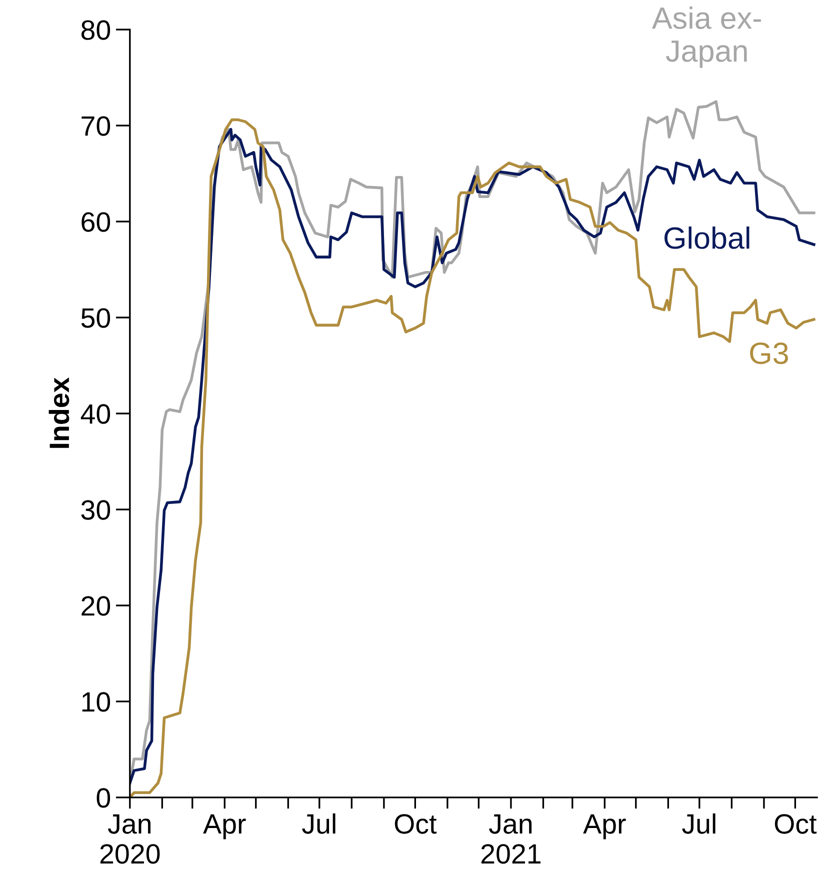 This screenshot has height=896, width=838. Describe the element at coordinates (95, 30) in the screenshot. I see `y-tick-label: 80` at that location.